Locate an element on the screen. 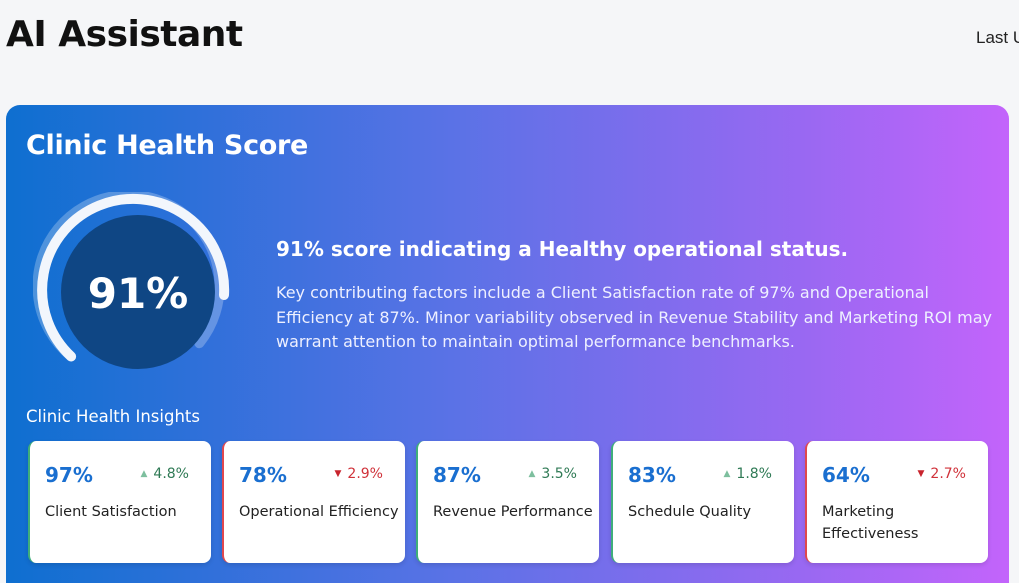 This screenshot has width=1019, height=583. insight-label: Marketing Effectiveness is located at coordinates (870, 523).